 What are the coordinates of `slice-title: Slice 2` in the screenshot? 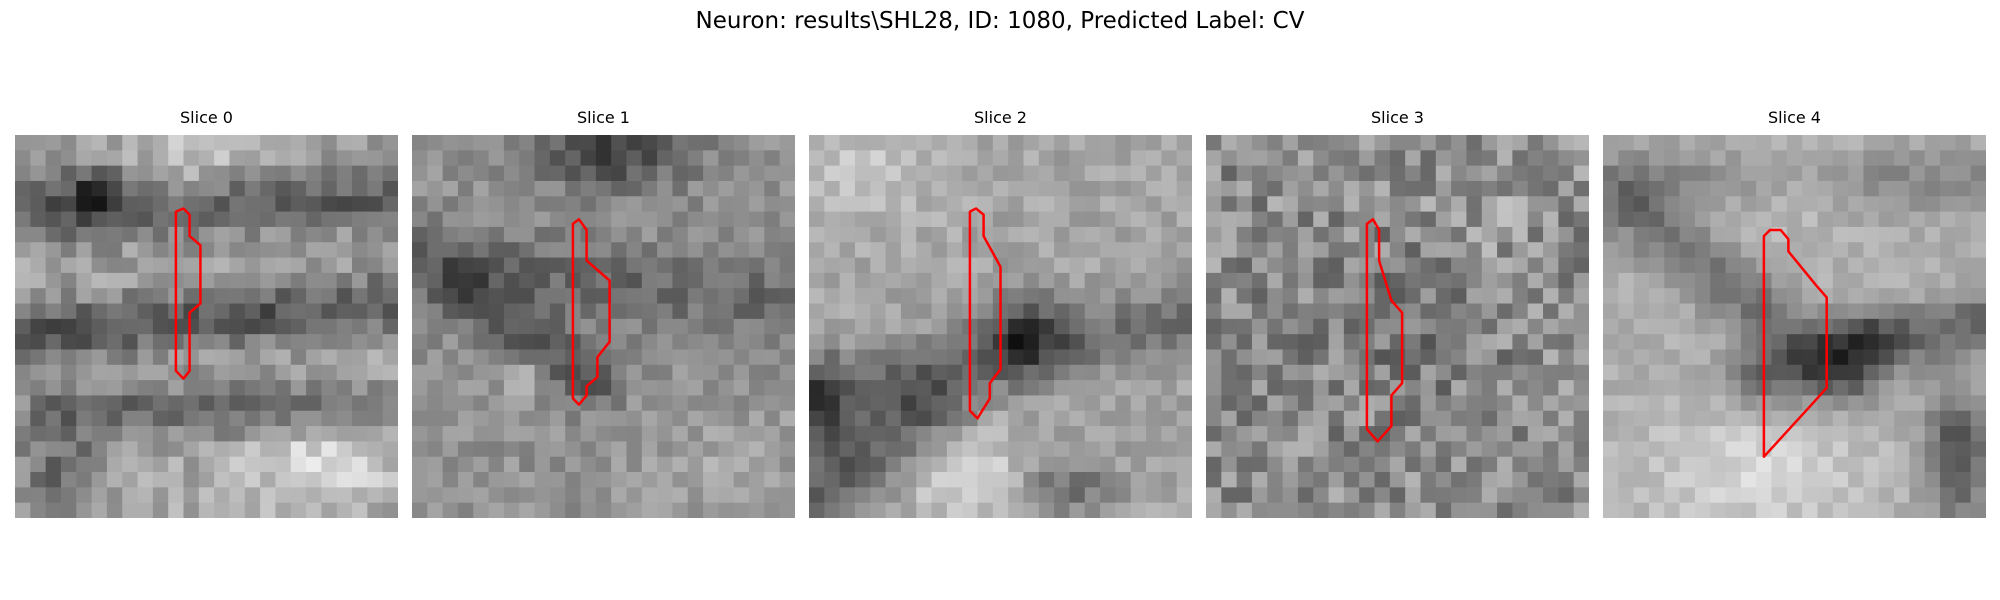 It's located at (1000, 117).